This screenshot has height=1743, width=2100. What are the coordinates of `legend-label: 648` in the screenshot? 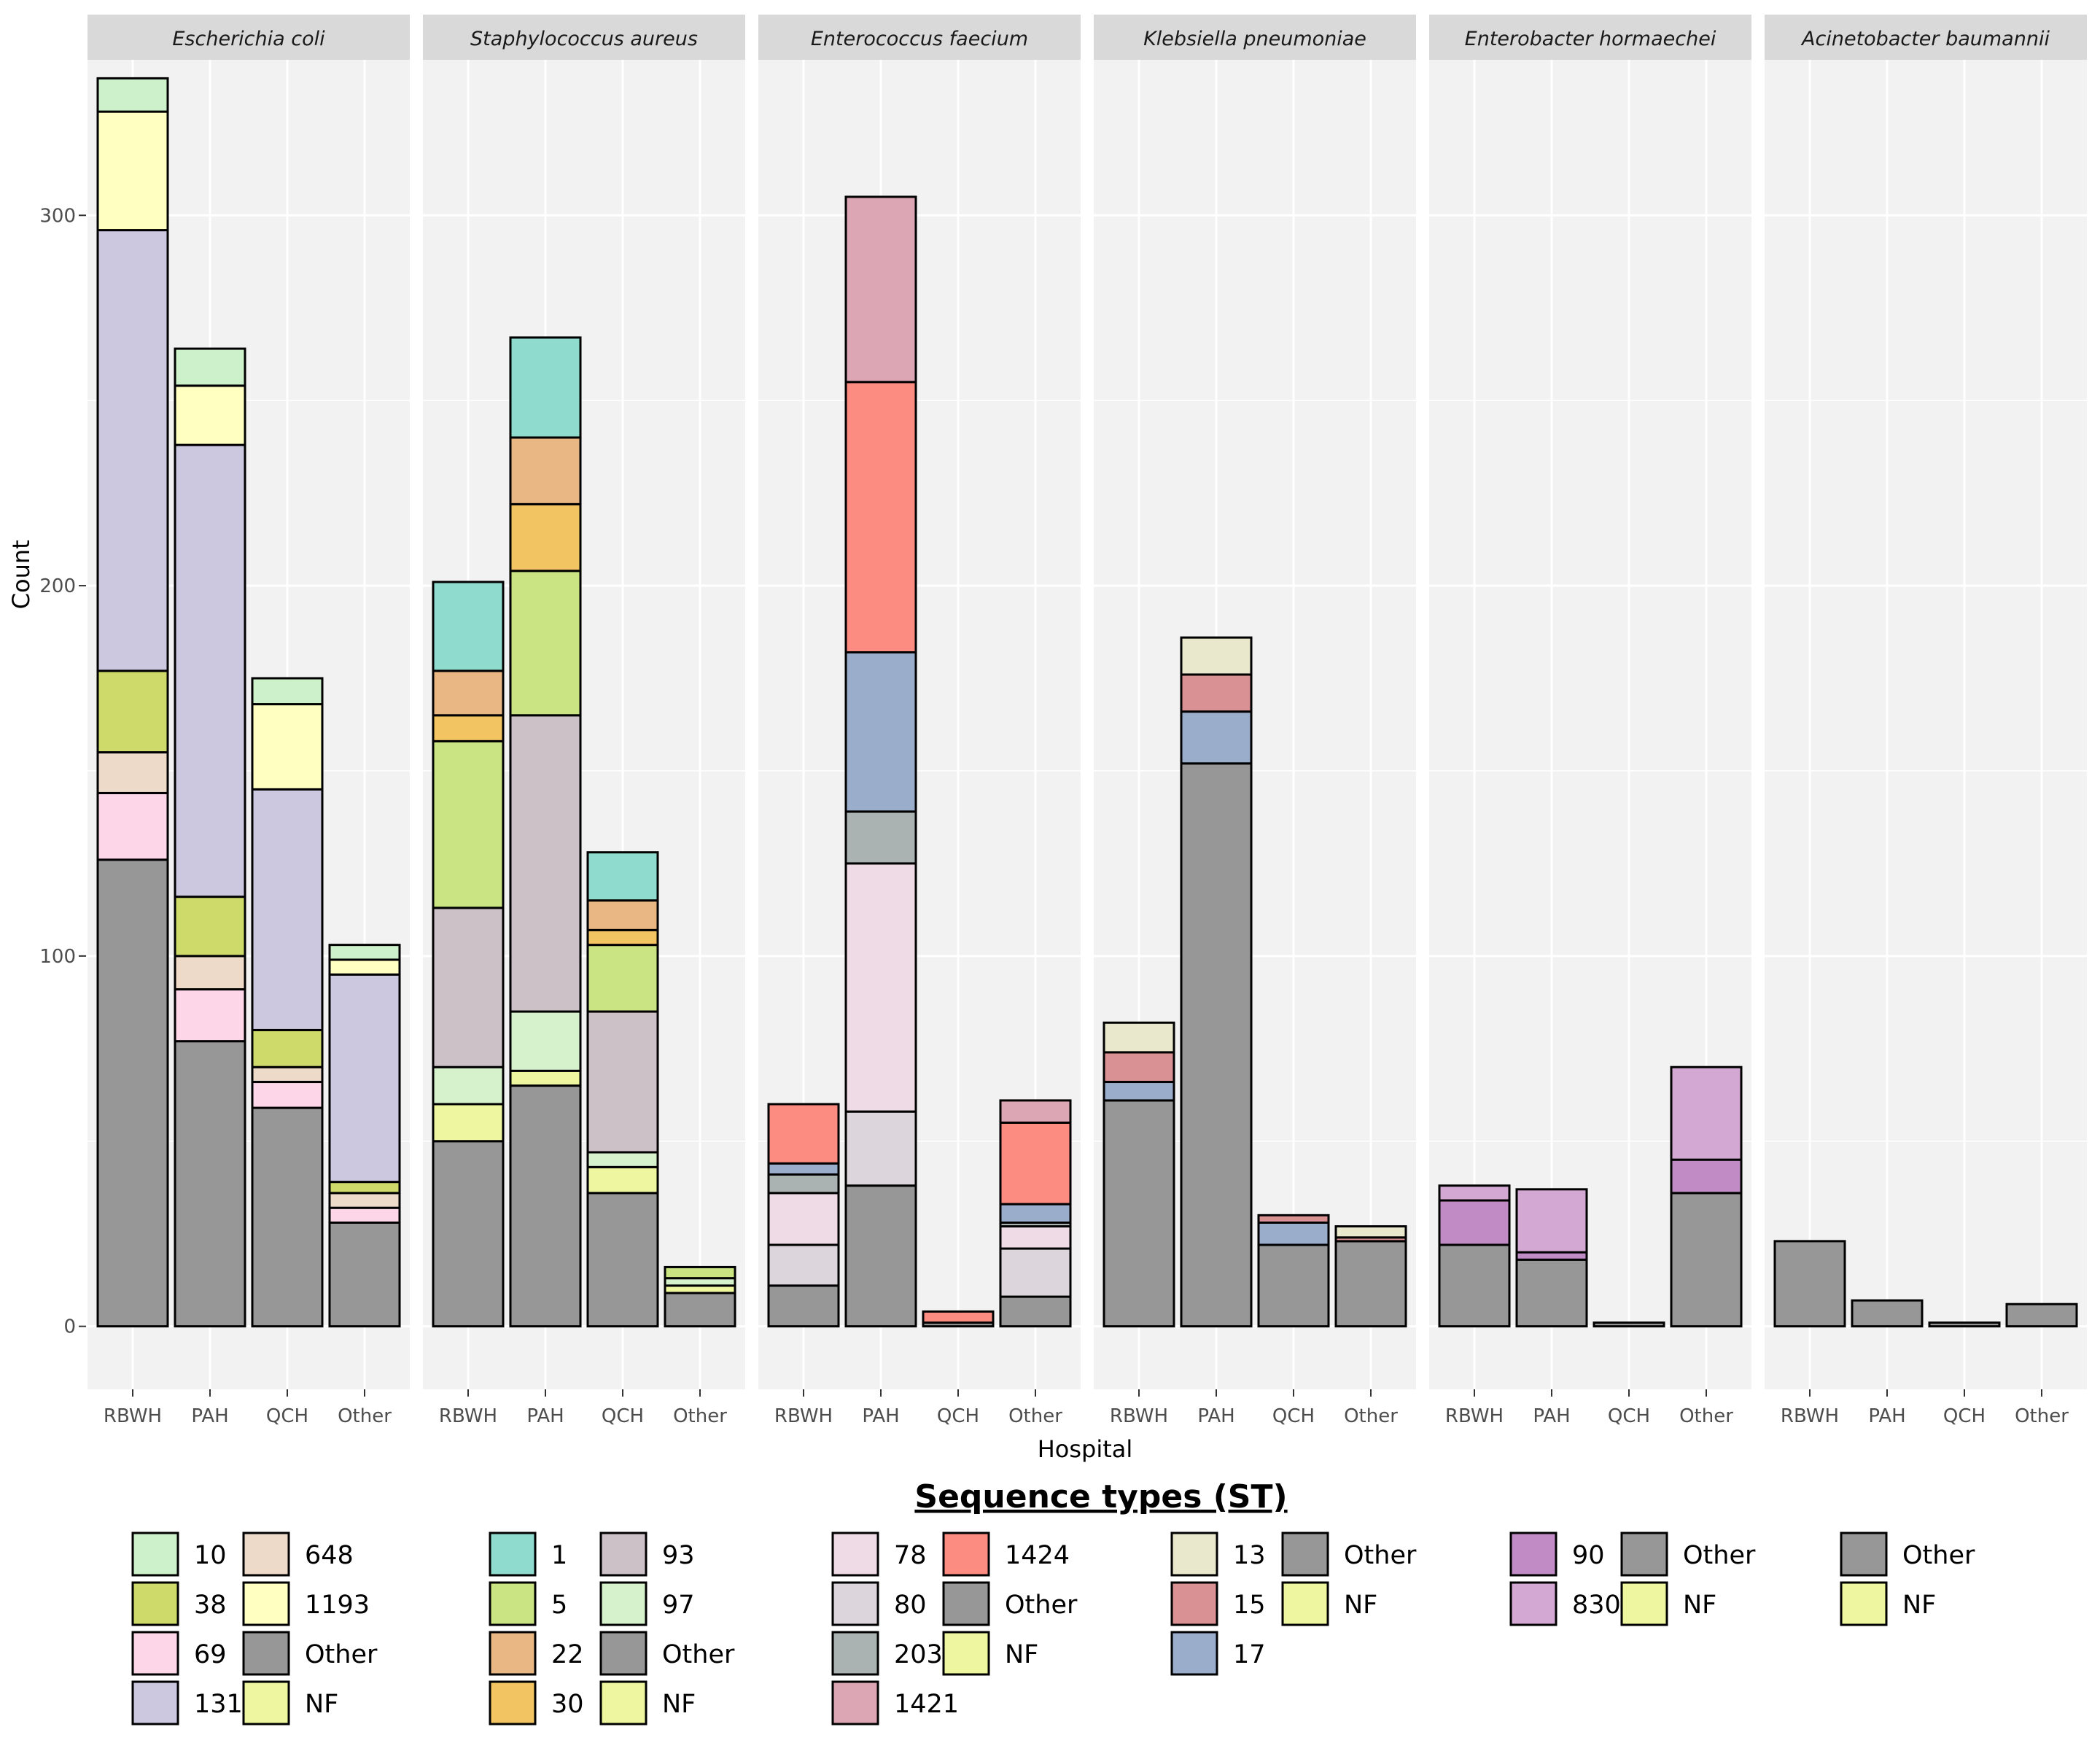 It's located at (329, 1555).